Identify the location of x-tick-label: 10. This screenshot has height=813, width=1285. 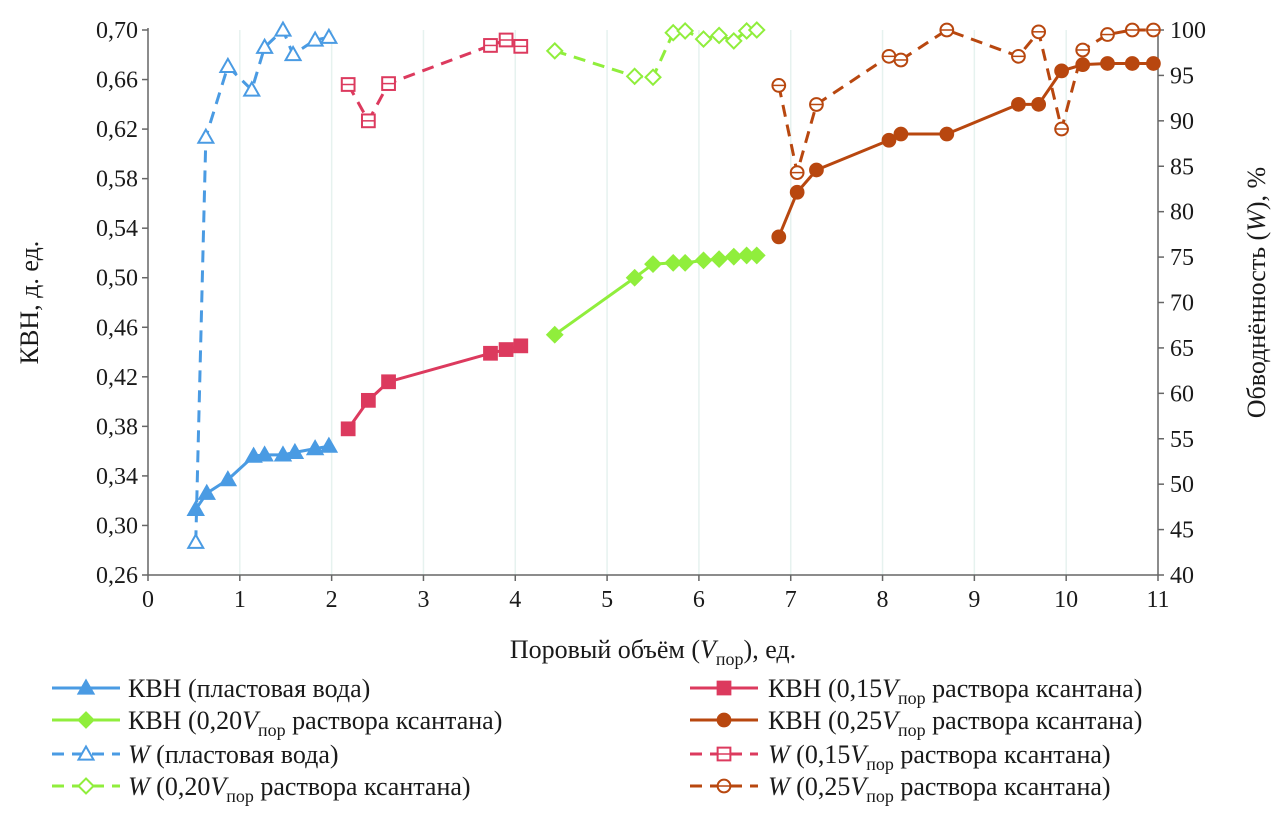
(1066, 600).